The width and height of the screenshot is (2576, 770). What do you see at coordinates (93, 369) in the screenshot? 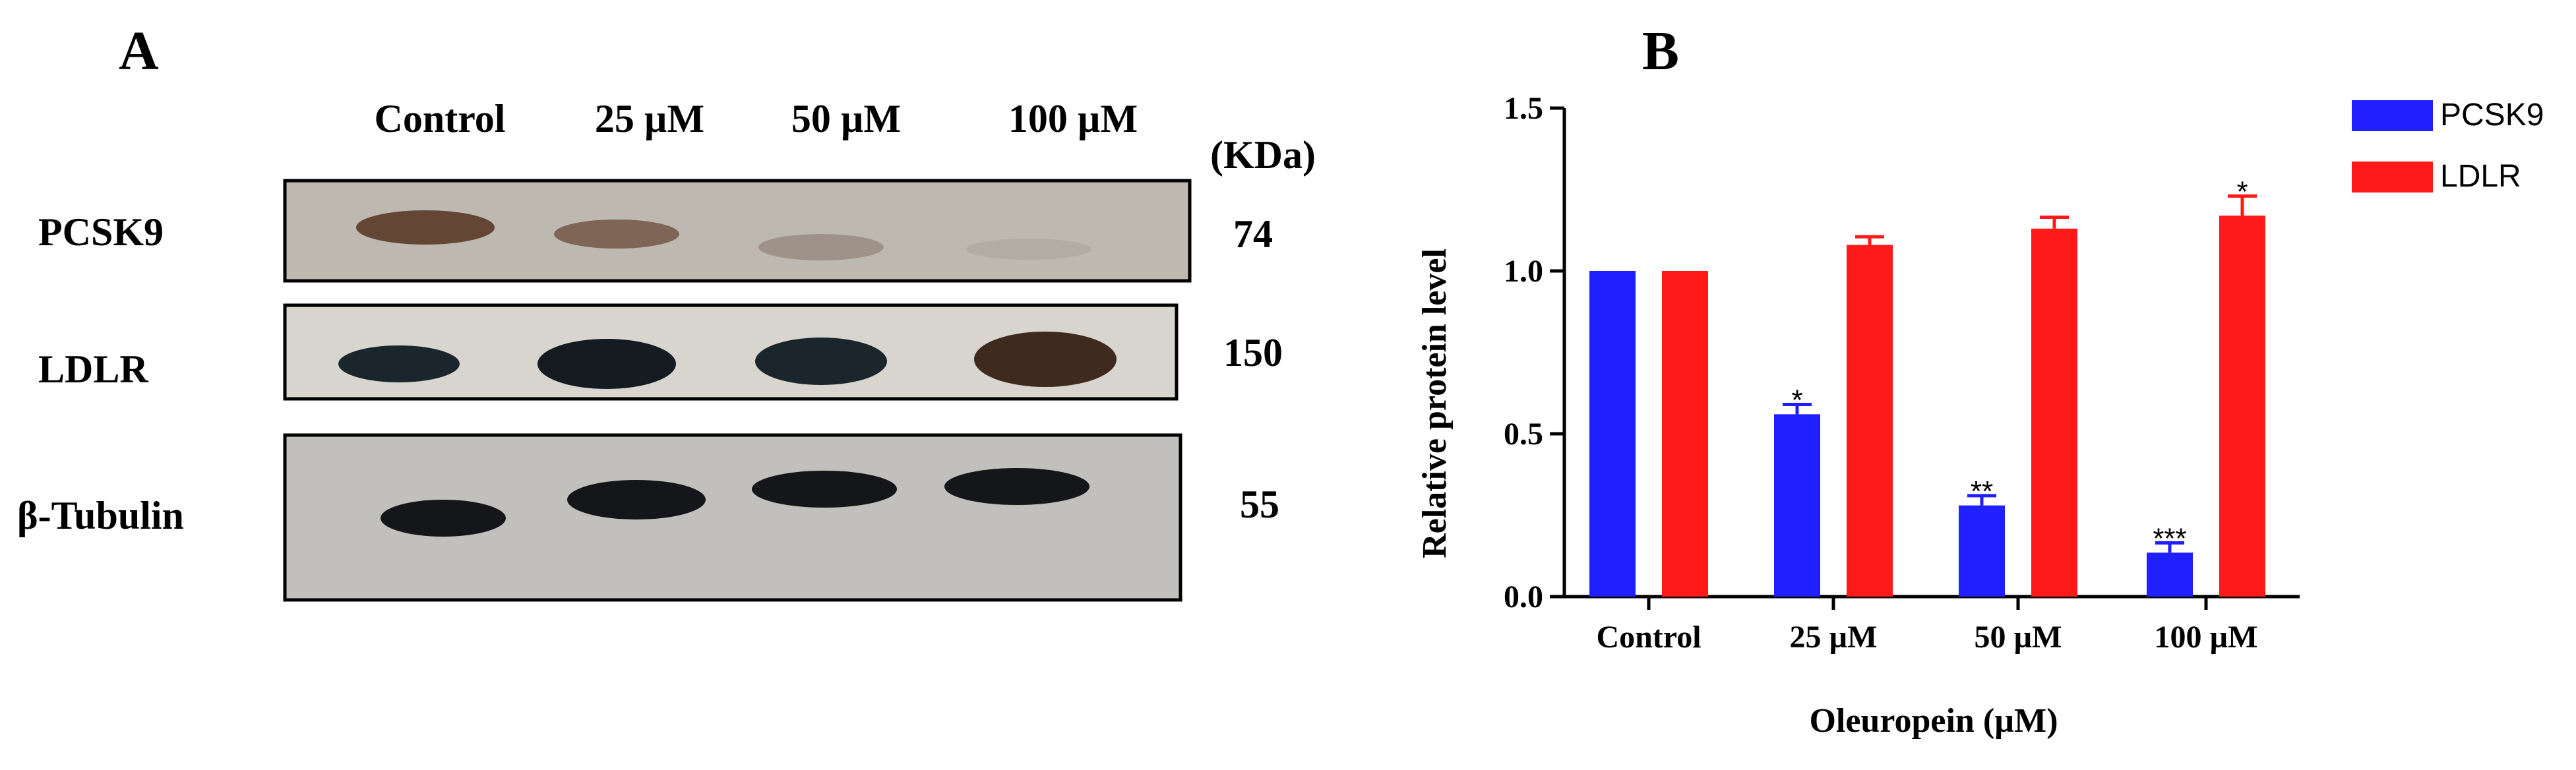
I see `row-label-ldlr: LDLR` at bounding box center [93, 369].